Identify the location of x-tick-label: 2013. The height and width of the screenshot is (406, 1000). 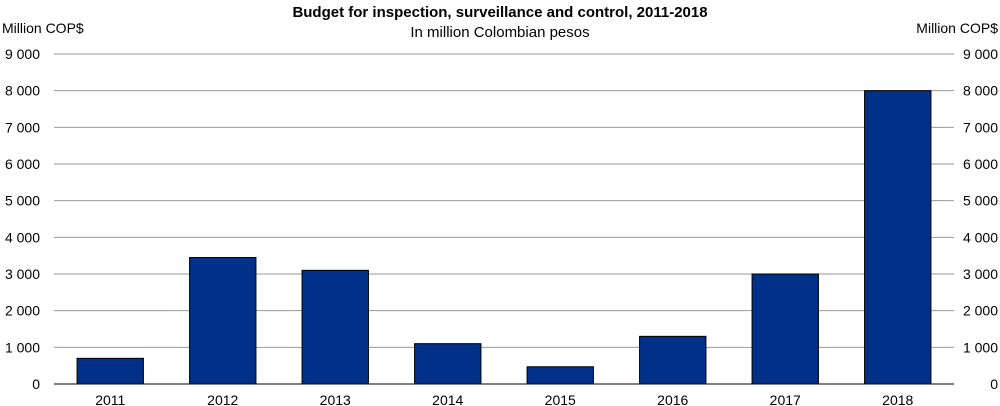
(335, 399).